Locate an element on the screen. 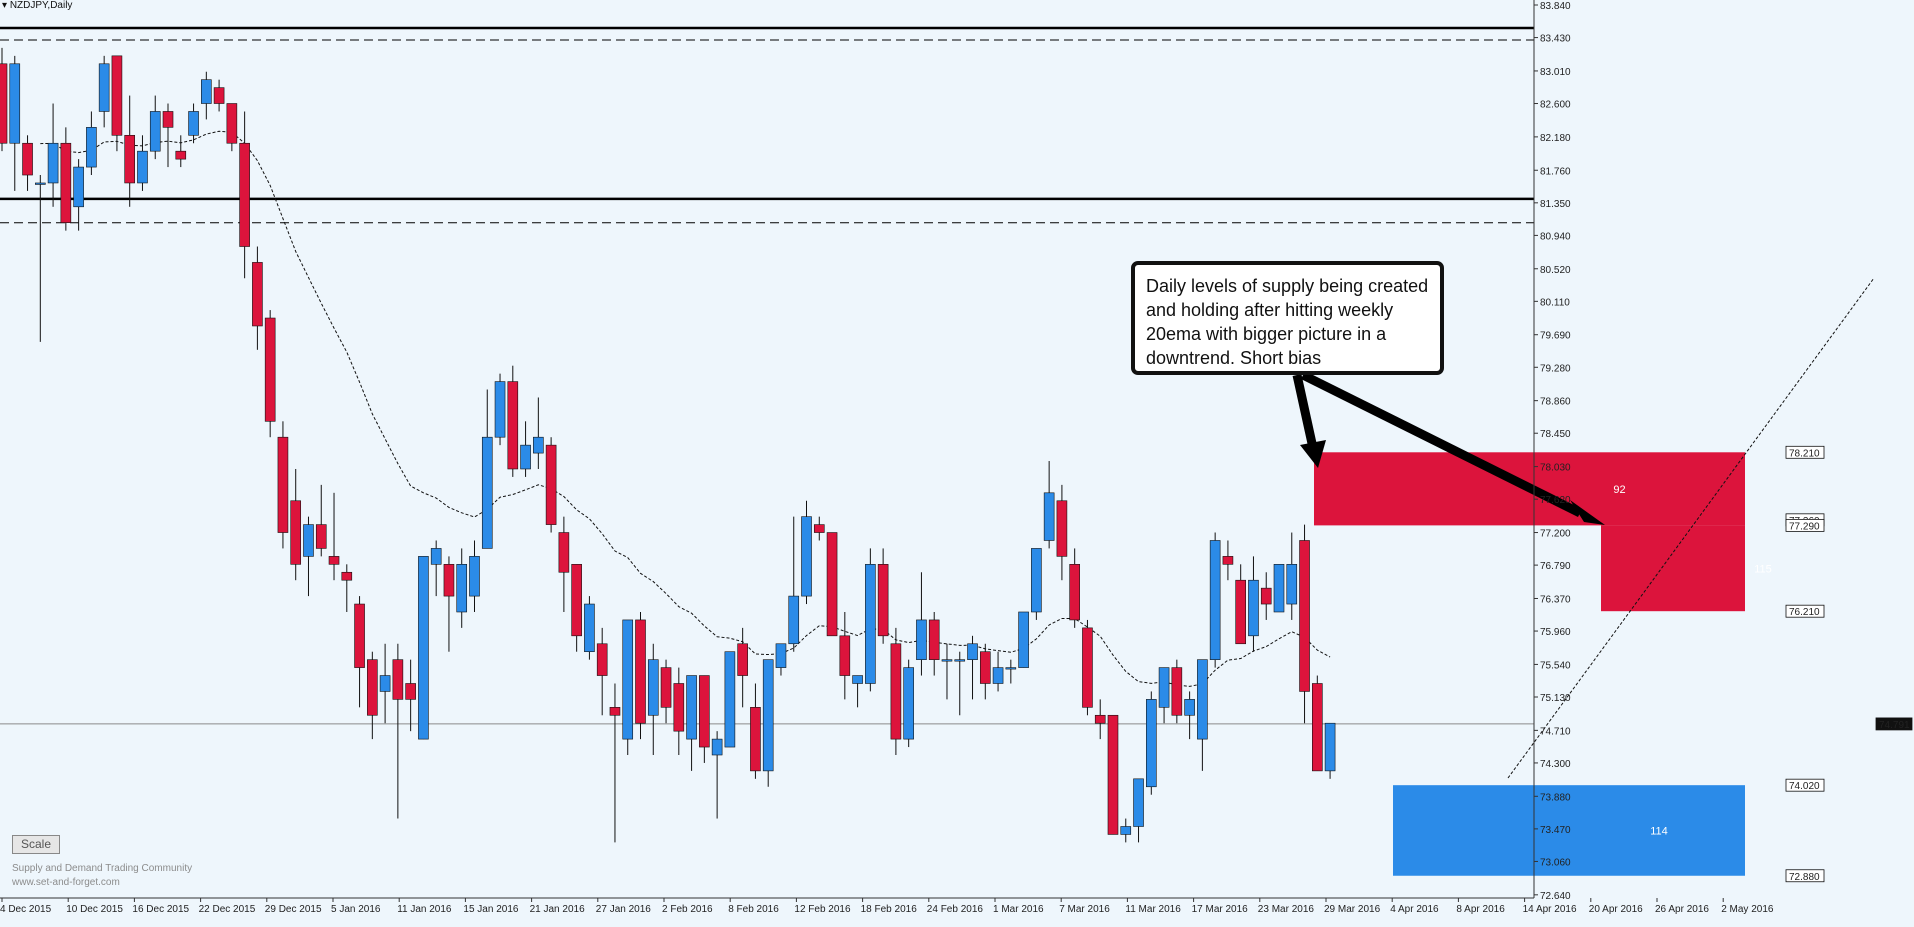 The image size is (1914, 927). zone-label-1: 92 is located at coordinates (1619, 490).